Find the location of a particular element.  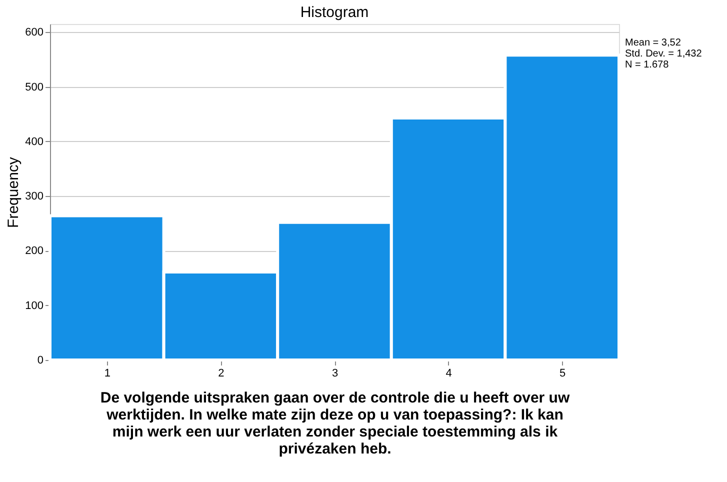

x-tick-label: 5 is located at coordinates (563, 374).